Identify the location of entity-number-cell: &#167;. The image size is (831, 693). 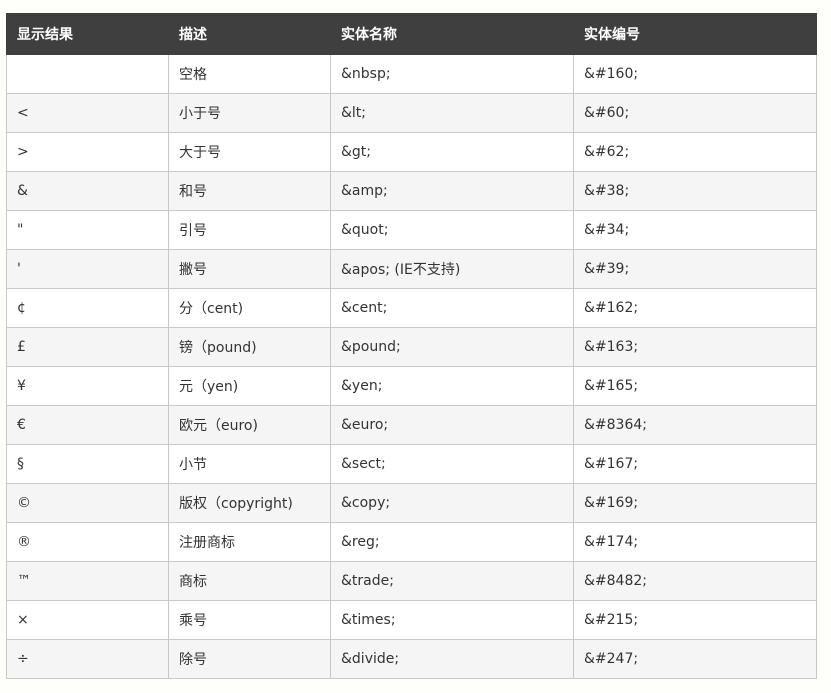
(695, 464).